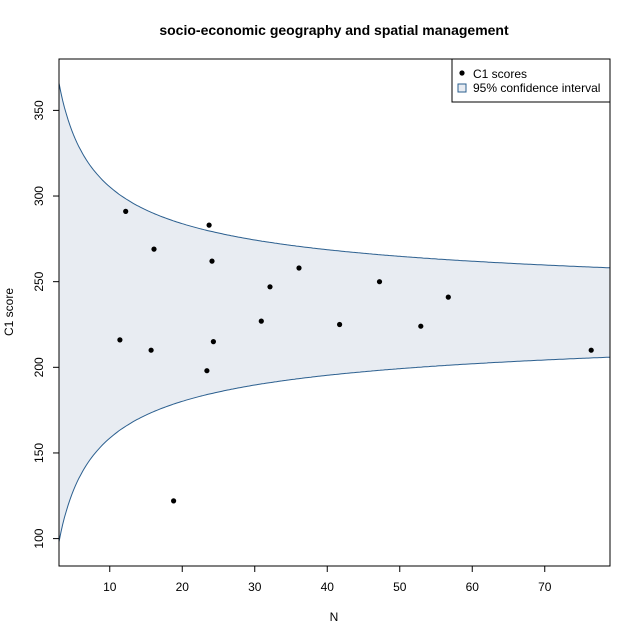 Image resolution: width=640 pixels, height=640 pixels. What do you see at coordinates (334, 617) in the screenshot?
I see `x-axis-label: N` at bounding box center [334, 617].